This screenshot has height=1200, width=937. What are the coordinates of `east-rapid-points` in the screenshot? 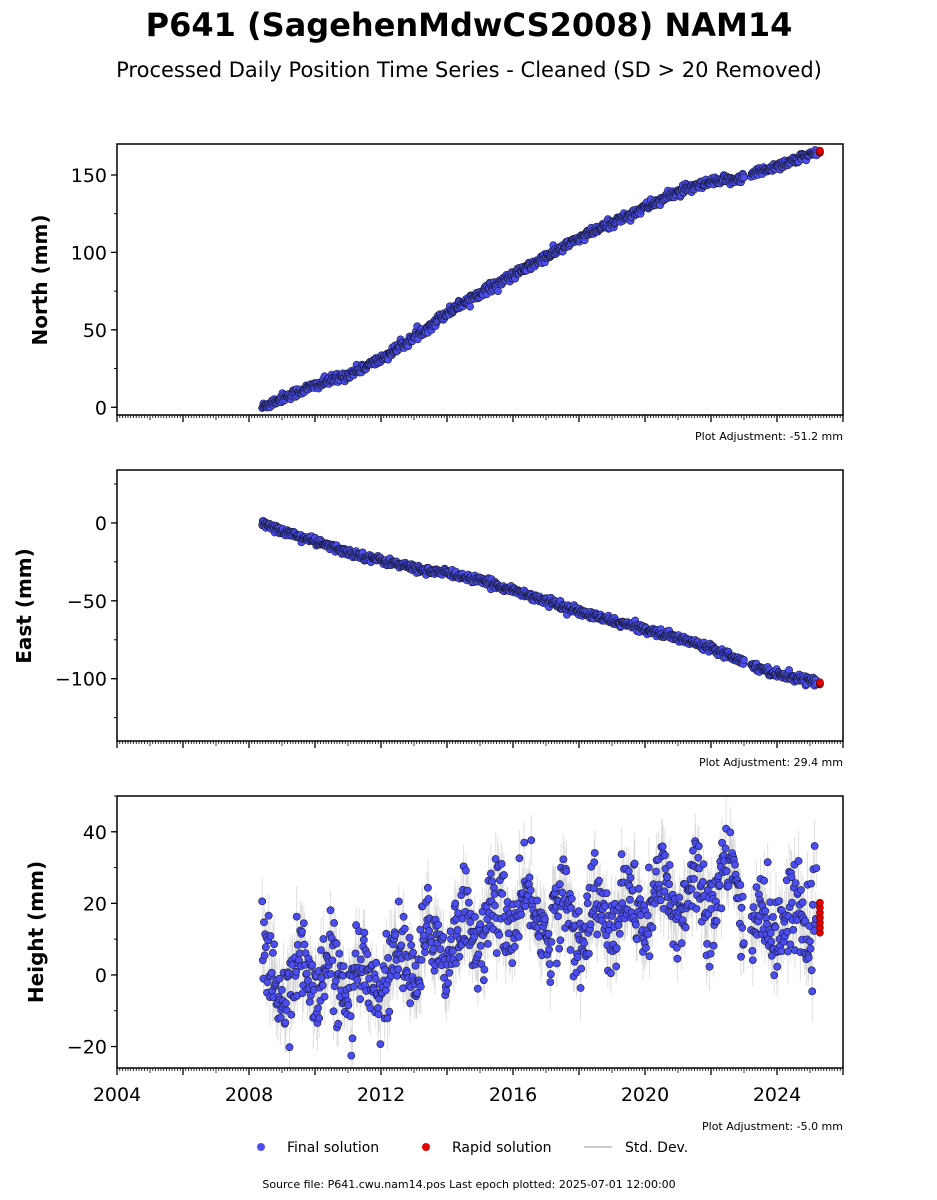 It's located at (820, 683).